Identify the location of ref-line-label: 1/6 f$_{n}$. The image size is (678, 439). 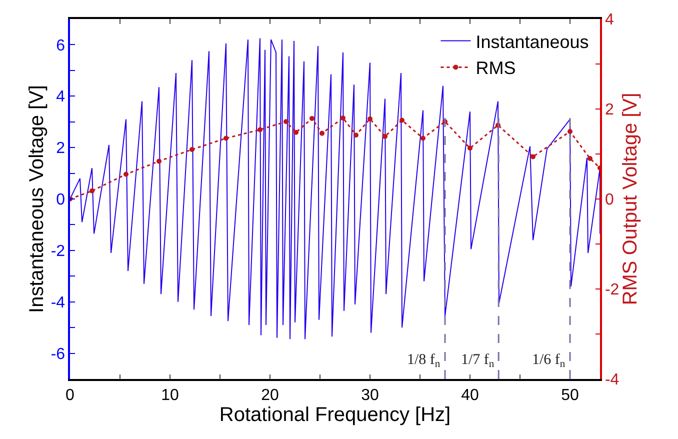
(549, 361).